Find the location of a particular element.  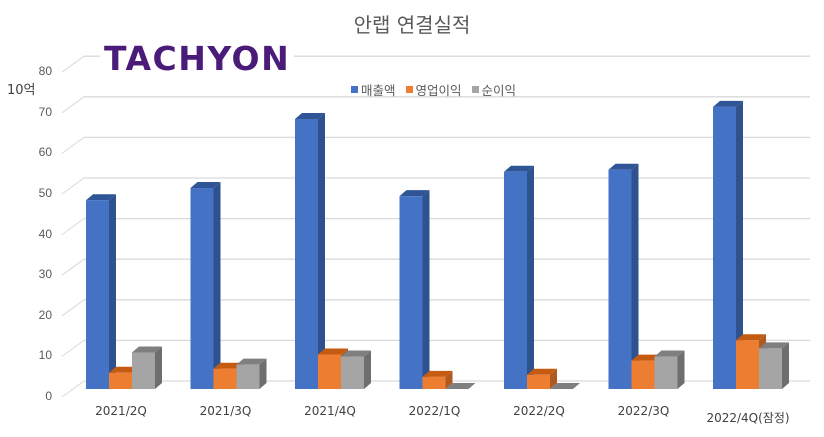

legend-swatch-net-income is located at coordinates (475, 89).